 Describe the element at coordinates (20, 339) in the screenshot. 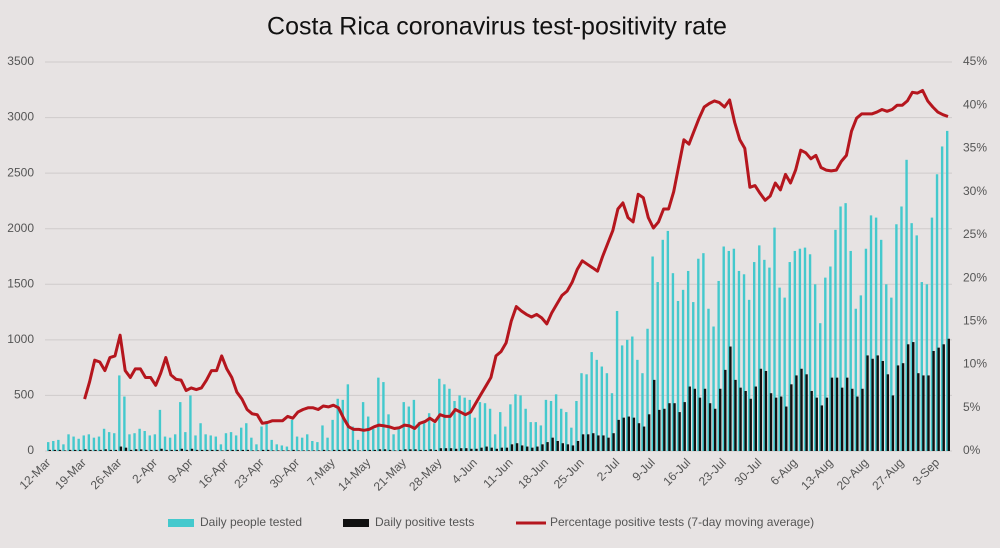

I see `y-tick-label: 1000` at that location.